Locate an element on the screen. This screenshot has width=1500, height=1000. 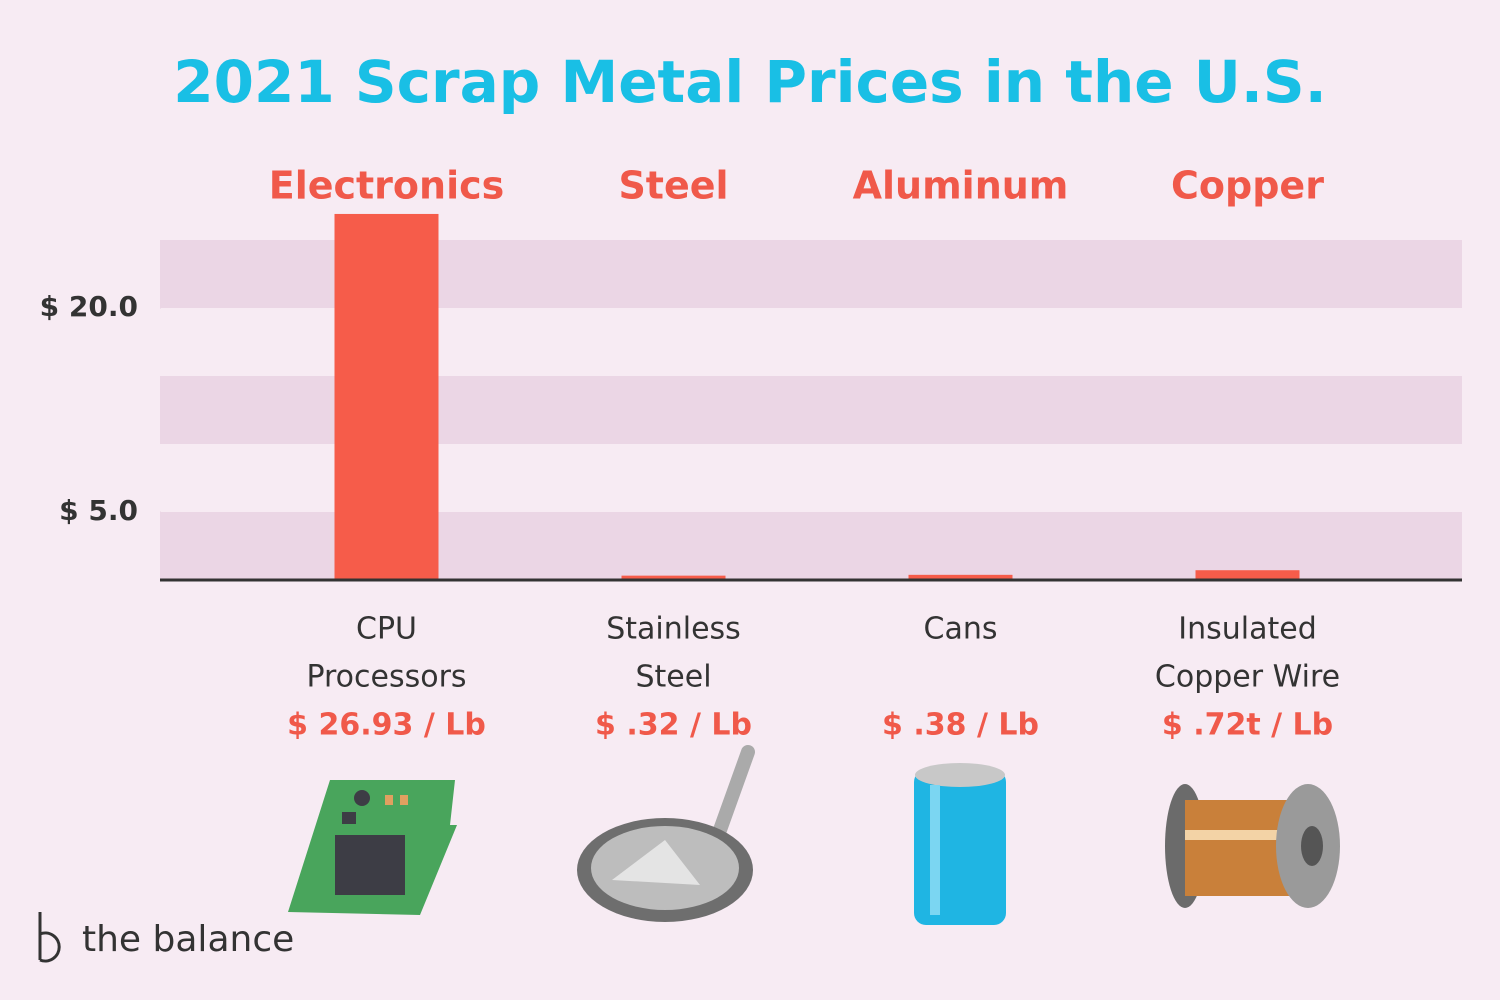
x-tick-label: Processors is located at coordinates (386, 677).